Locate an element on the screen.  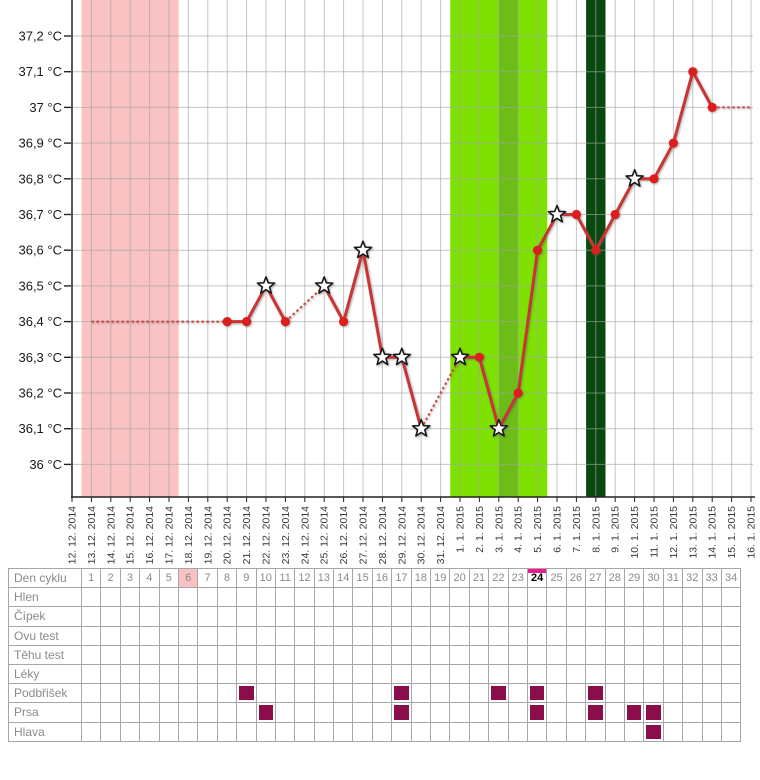
cycle-day-10: 10 is located at coordinates (265, 578).